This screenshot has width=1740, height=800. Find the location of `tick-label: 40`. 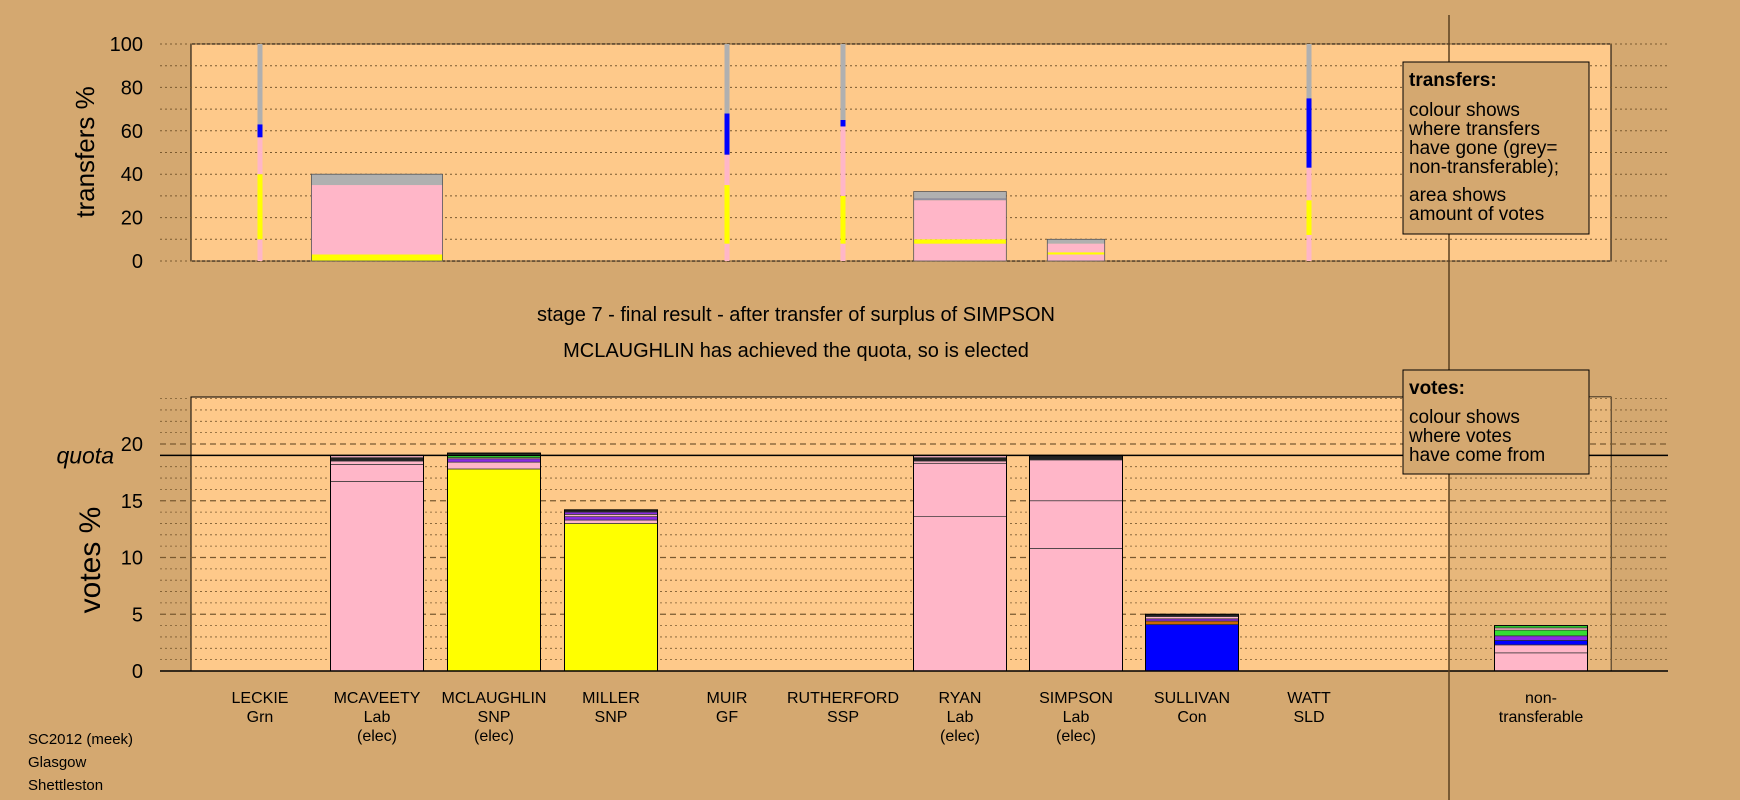

tick-label: 40 is located at coordinates (132, 175).